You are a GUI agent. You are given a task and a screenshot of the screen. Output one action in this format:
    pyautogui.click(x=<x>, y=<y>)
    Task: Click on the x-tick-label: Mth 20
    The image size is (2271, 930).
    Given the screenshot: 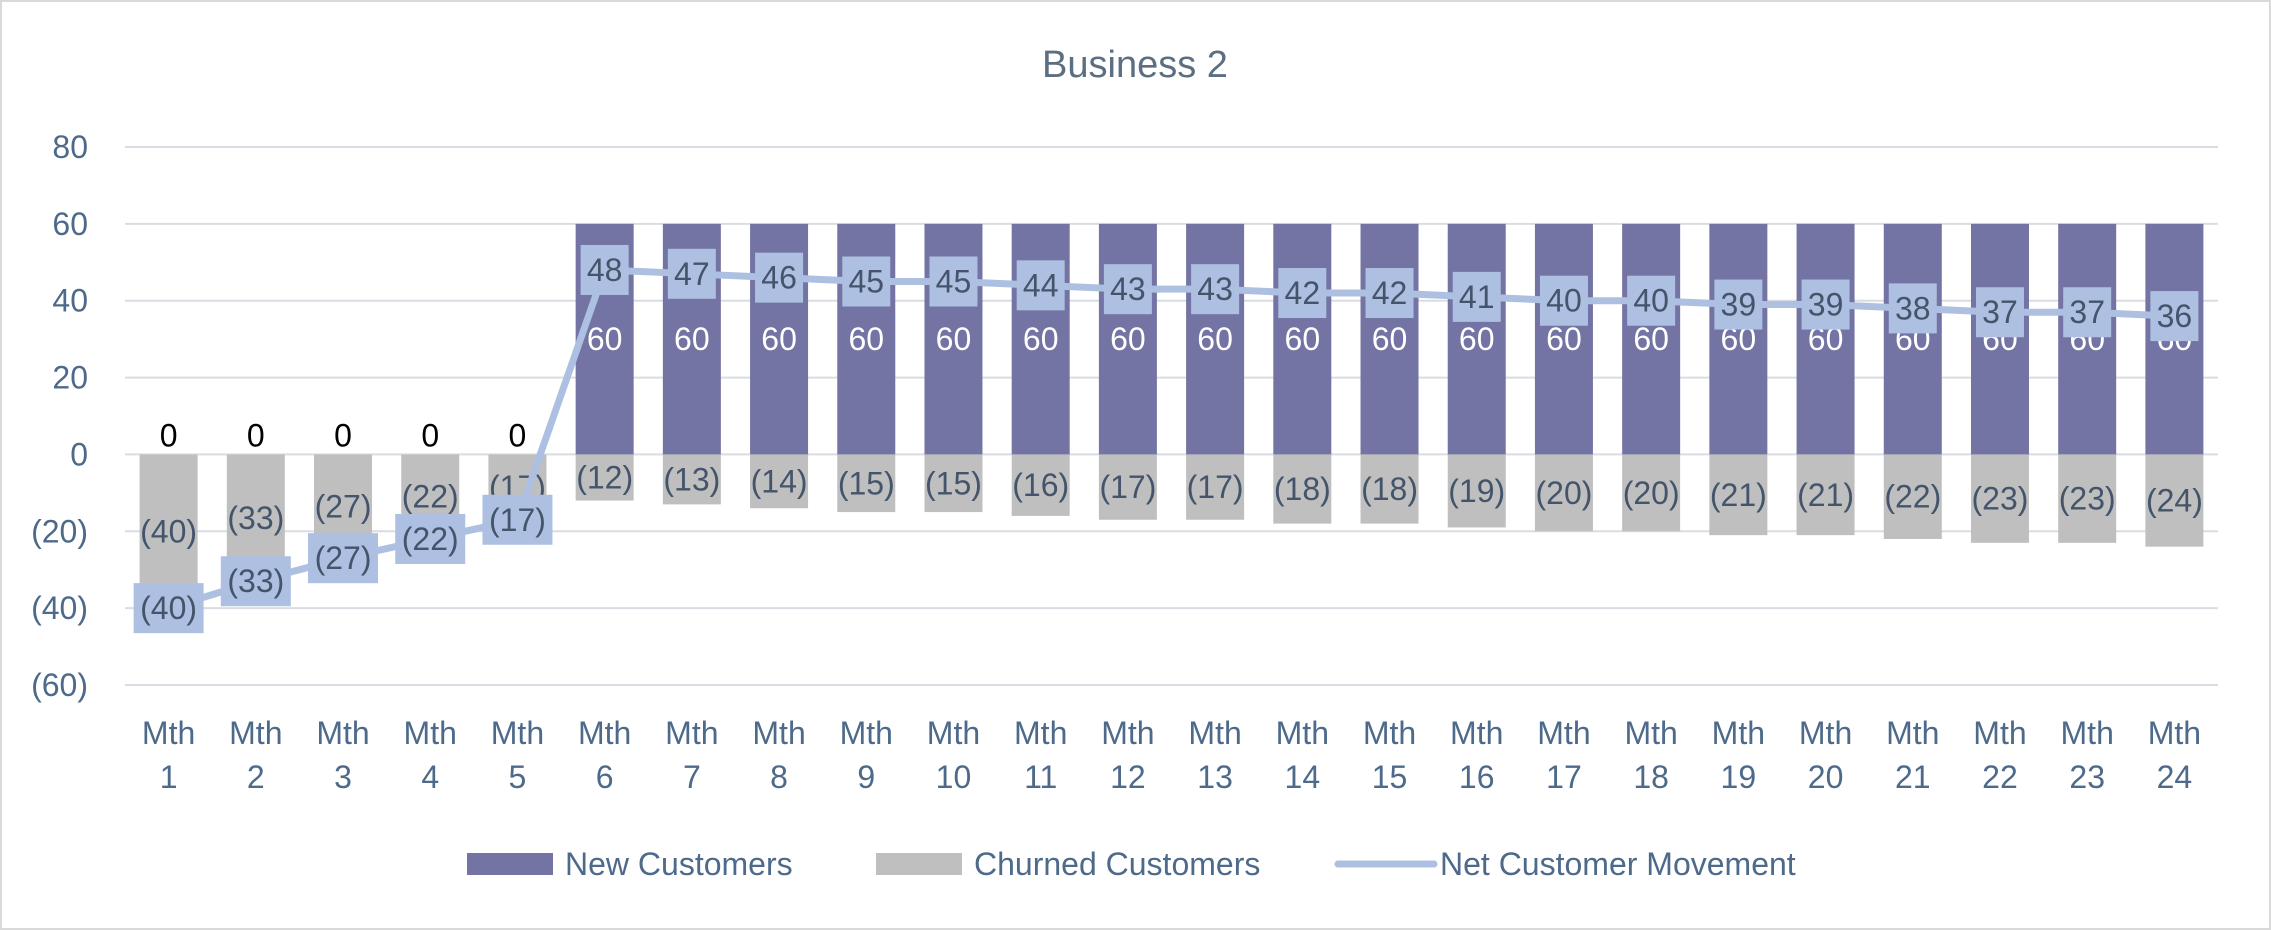 What is the action you would take?
    pyautogui.click(x=1825, y=755)
    